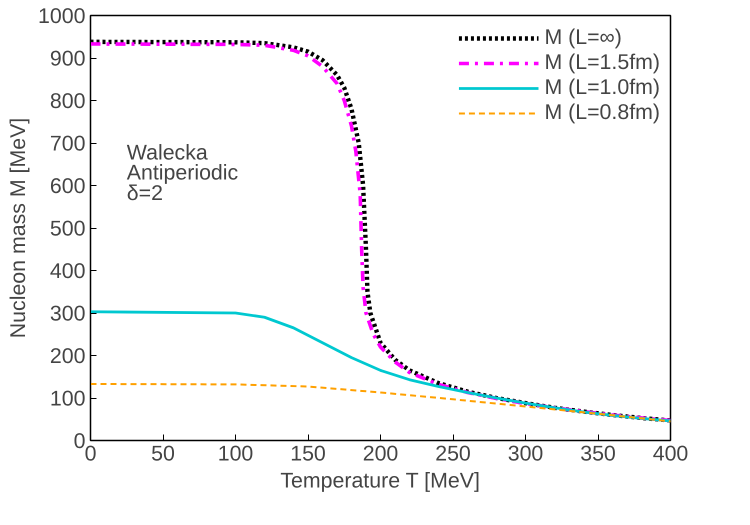  I want to click on legend-label: M (L=1.0fm), so click(602, 87).